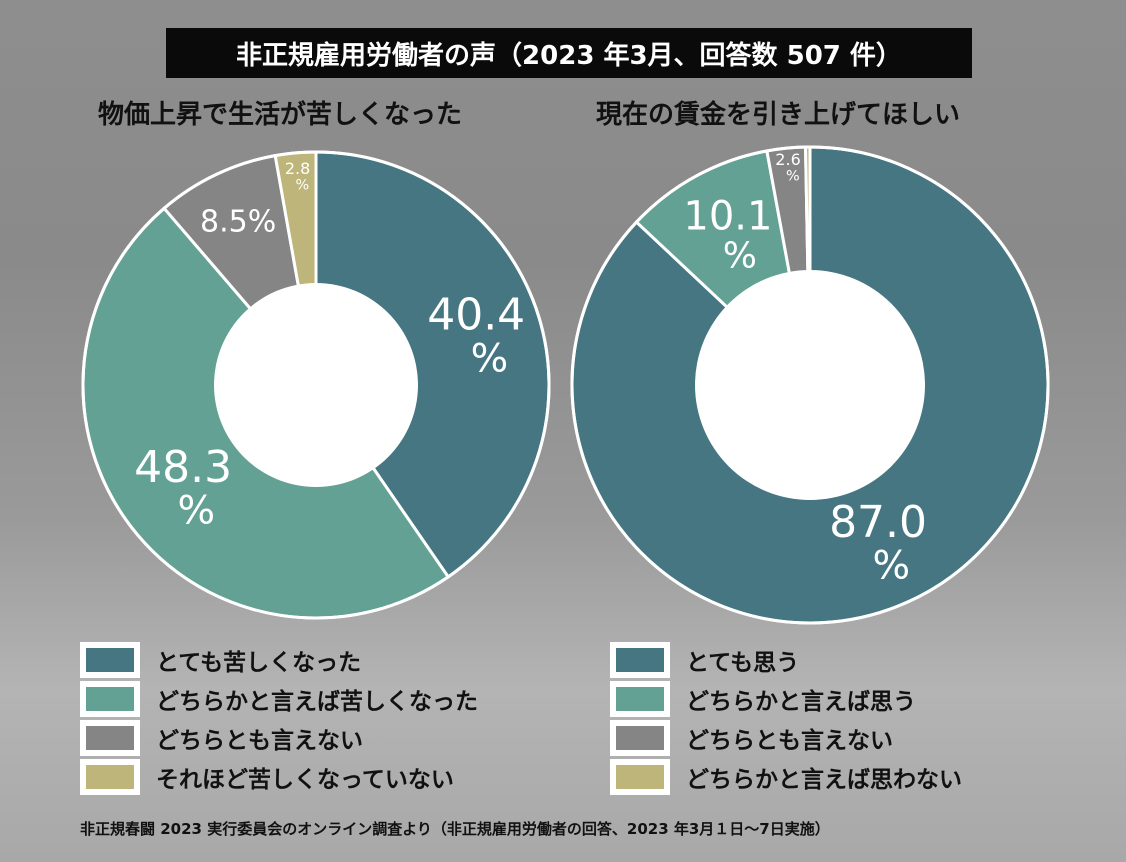 The image size is (1126, 862). What do you see at coordinates (743, 662) in the screenshot?
I see `legend-label: とても思う` at bounding box center [743, 662].